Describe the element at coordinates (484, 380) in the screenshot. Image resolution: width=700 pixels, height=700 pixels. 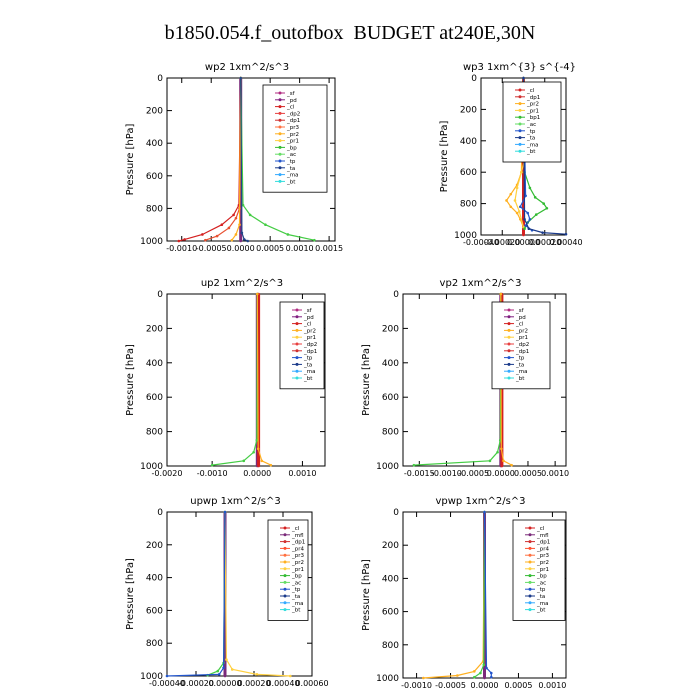
I see `plot-frame` at that location.